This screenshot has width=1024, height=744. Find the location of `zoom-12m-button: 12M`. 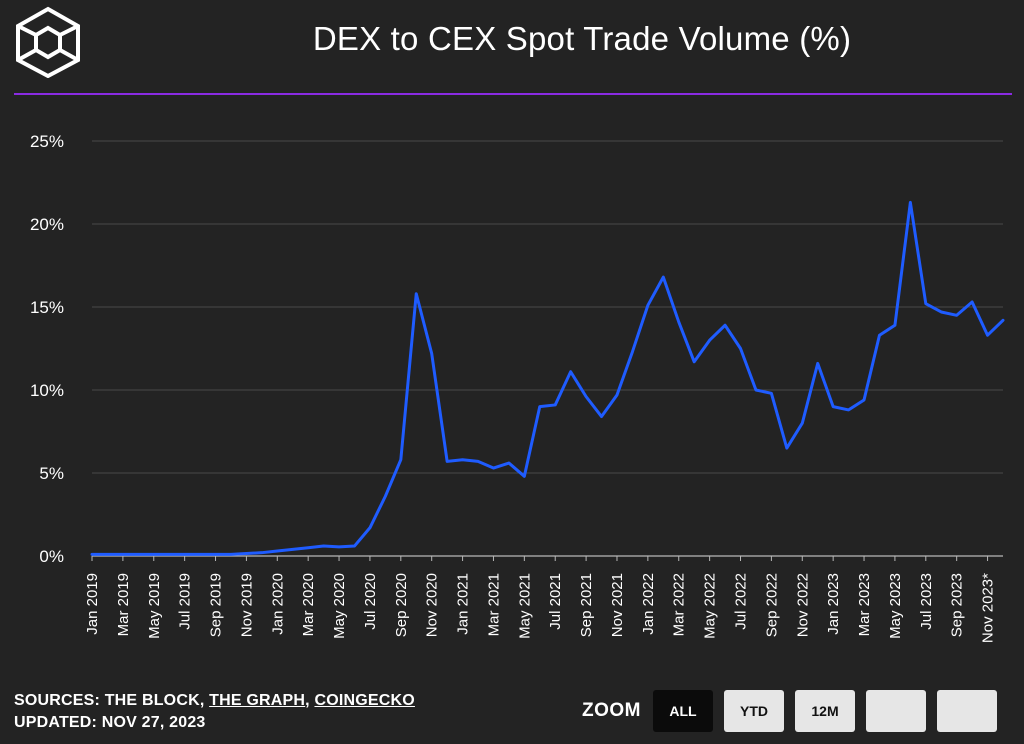

zoom-12m-button: 12M is located at coordinates (825, 711).